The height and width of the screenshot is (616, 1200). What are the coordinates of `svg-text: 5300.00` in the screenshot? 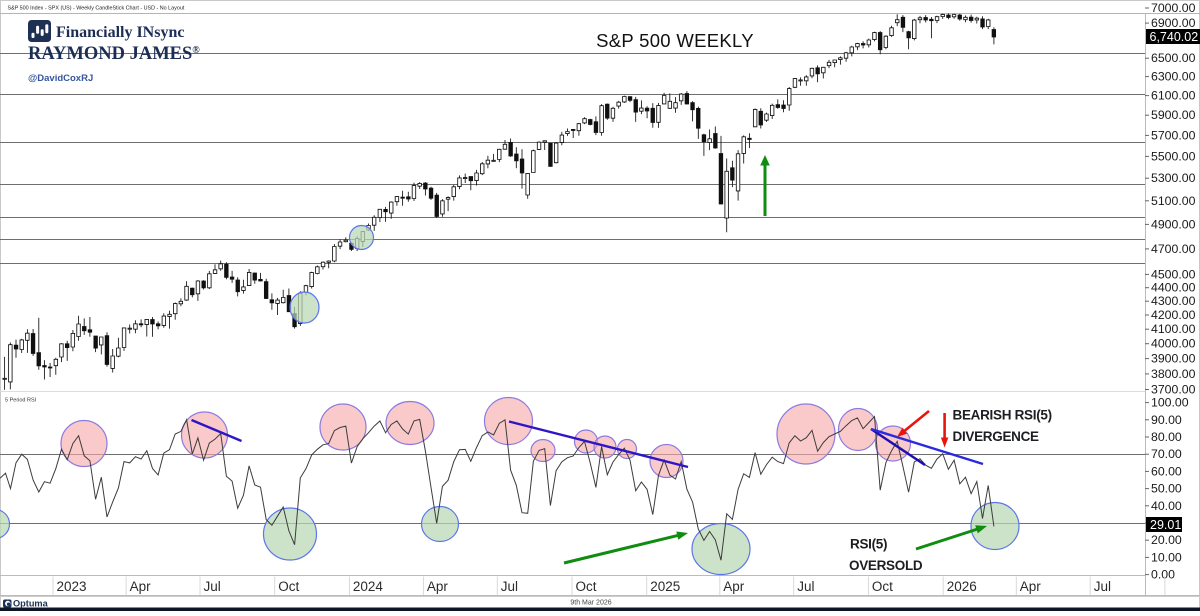 It's located at (1173, 178).